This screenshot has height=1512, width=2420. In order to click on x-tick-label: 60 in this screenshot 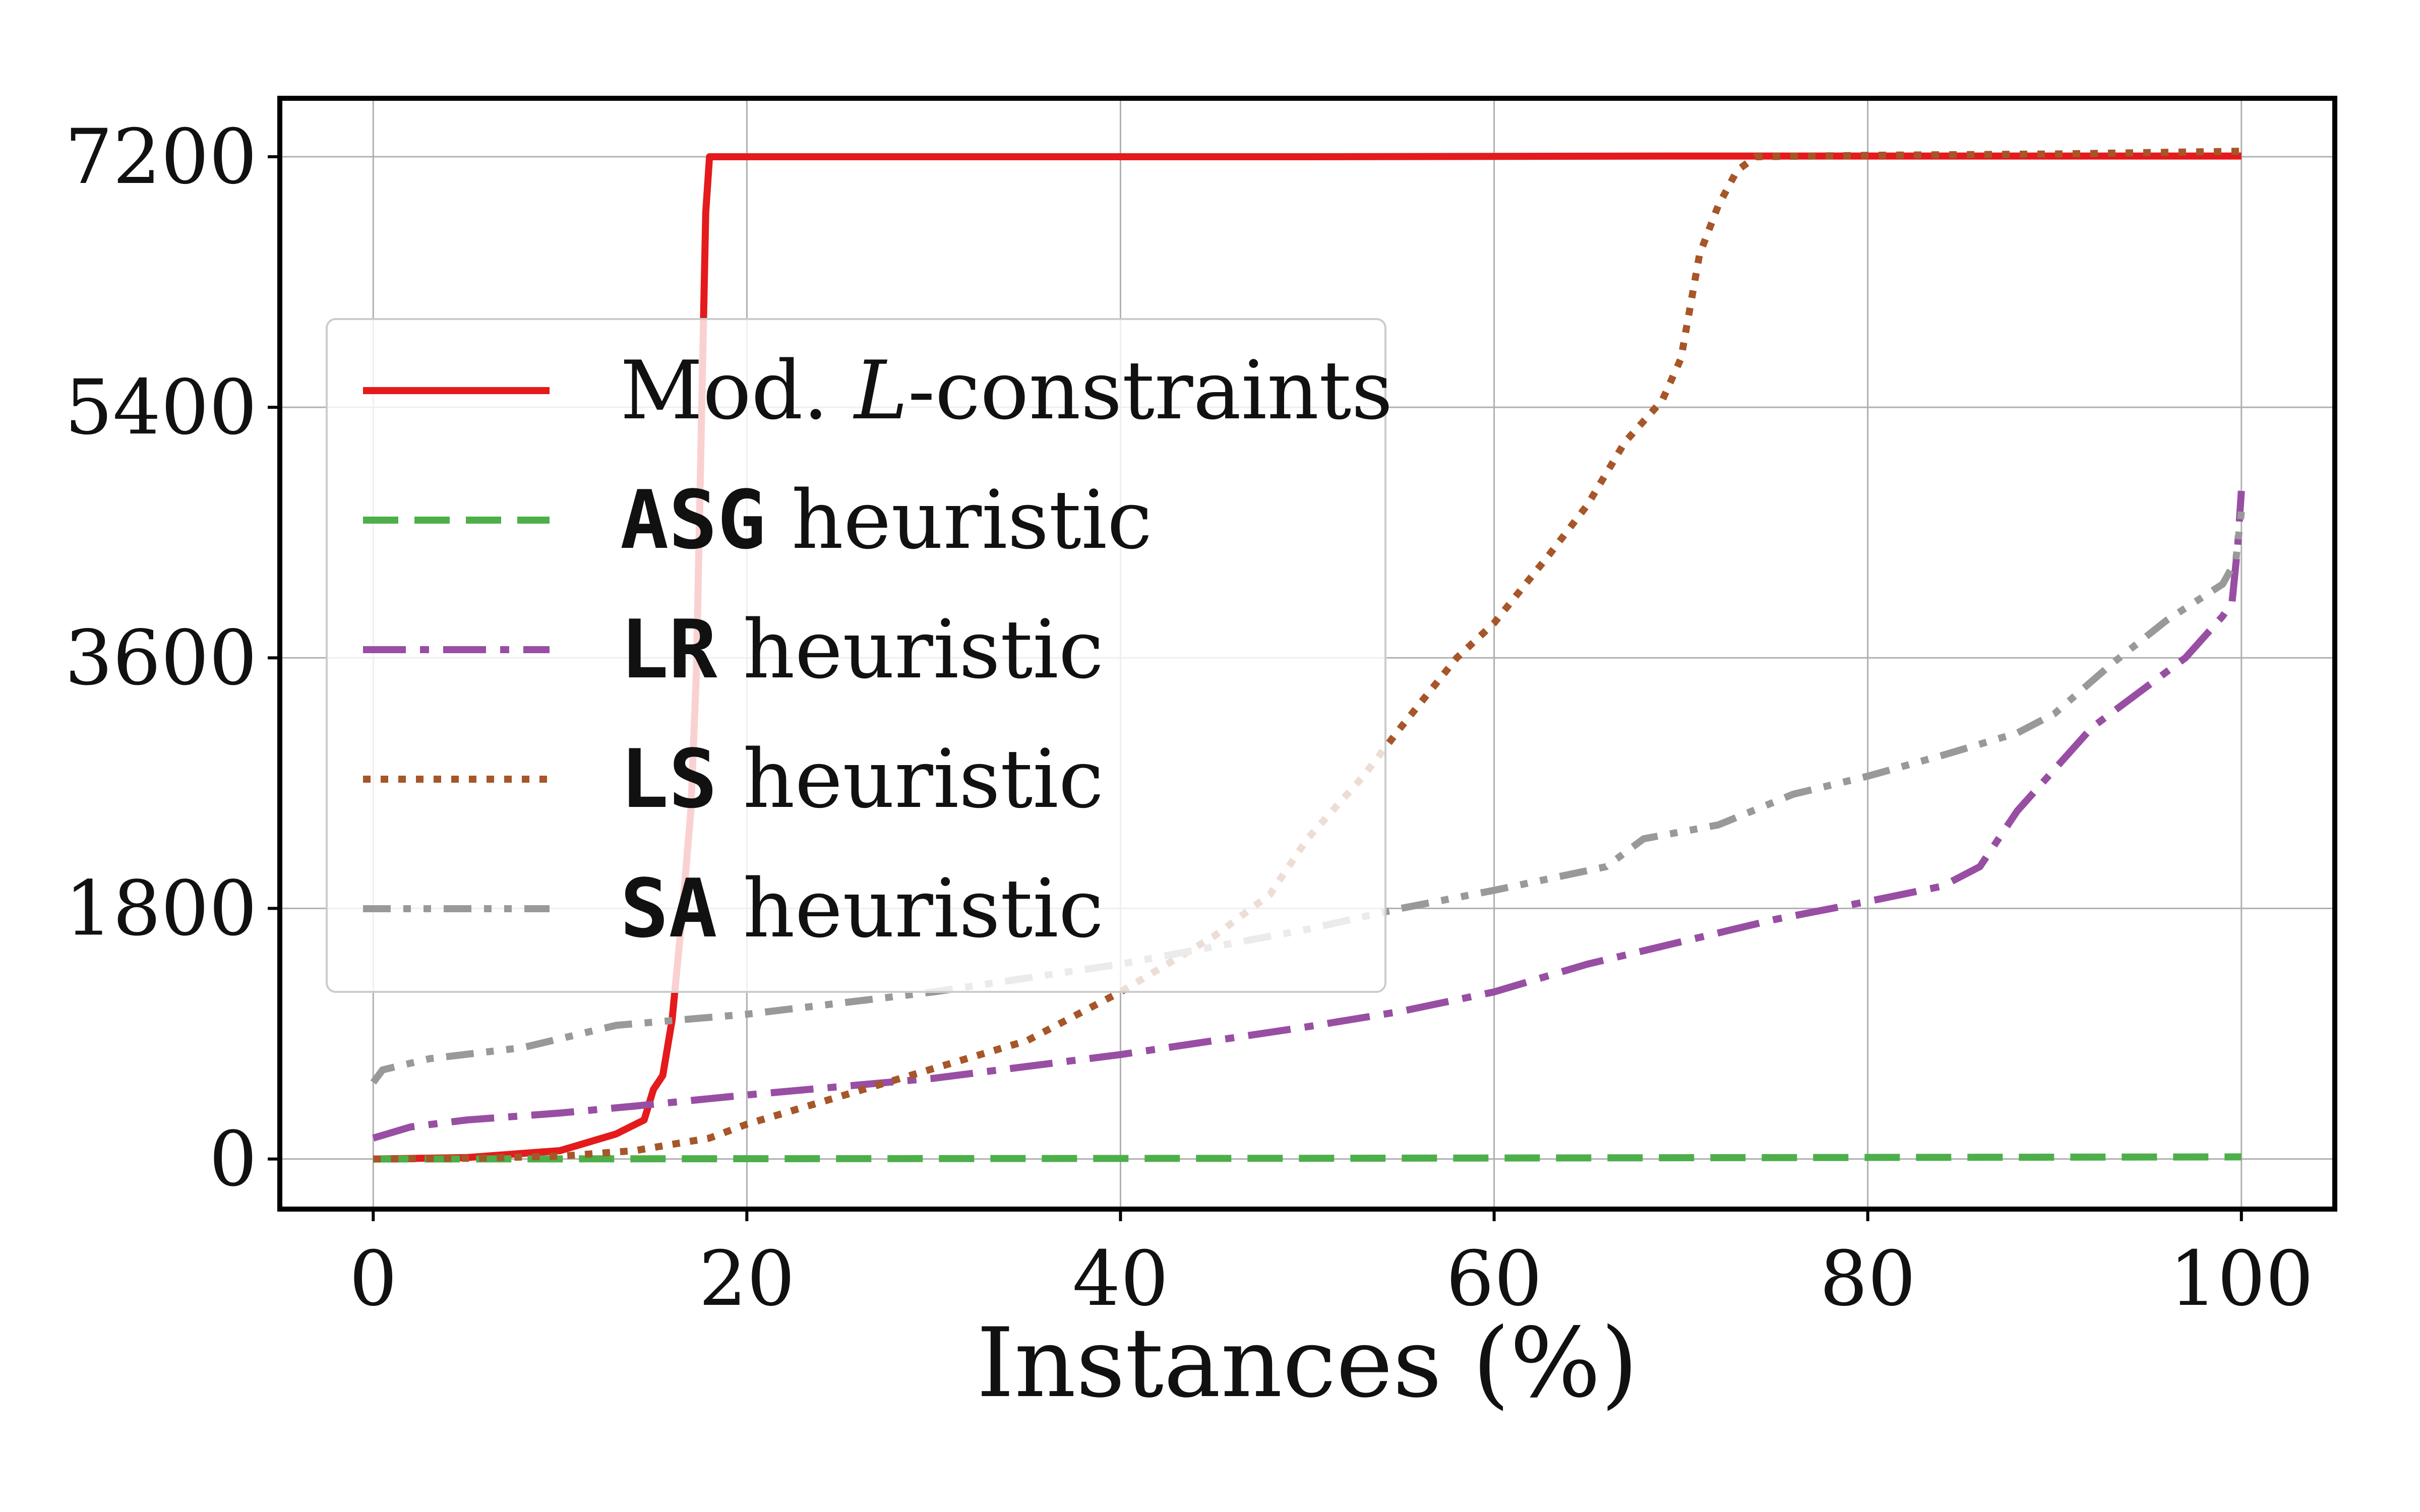, I will do `click(1494, 1279)`.